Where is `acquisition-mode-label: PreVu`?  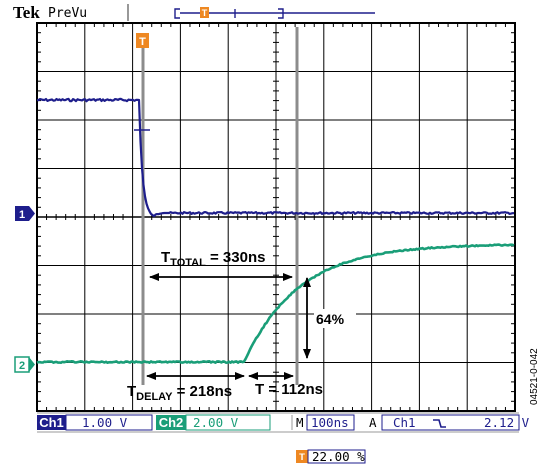 acquisition-mode-label: PreVu is located at coordinates (67, 13).